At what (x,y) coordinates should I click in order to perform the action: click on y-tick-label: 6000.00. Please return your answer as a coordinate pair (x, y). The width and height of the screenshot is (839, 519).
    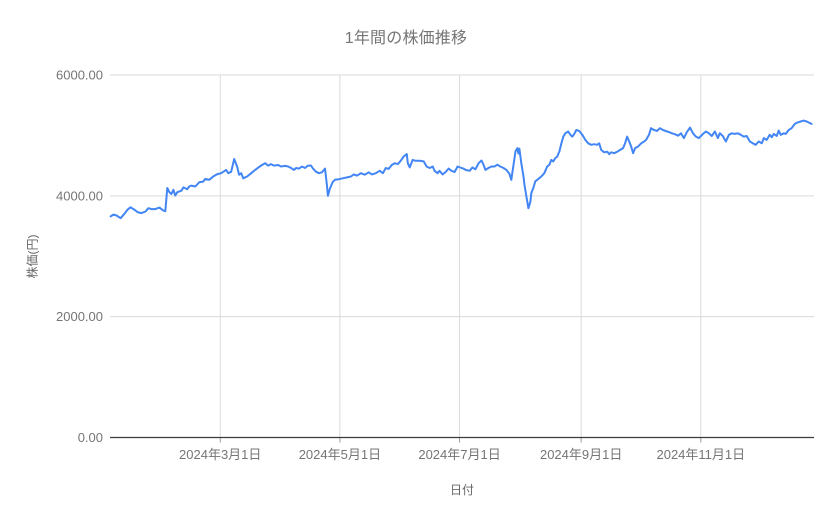
    Looking at the image, I should click on (79, 75).